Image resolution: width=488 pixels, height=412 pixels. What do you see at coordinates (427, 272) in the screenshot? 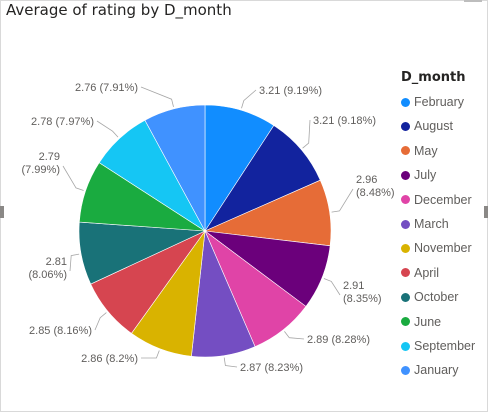
I see `legend-label: April` at bounding box center [427, 272].